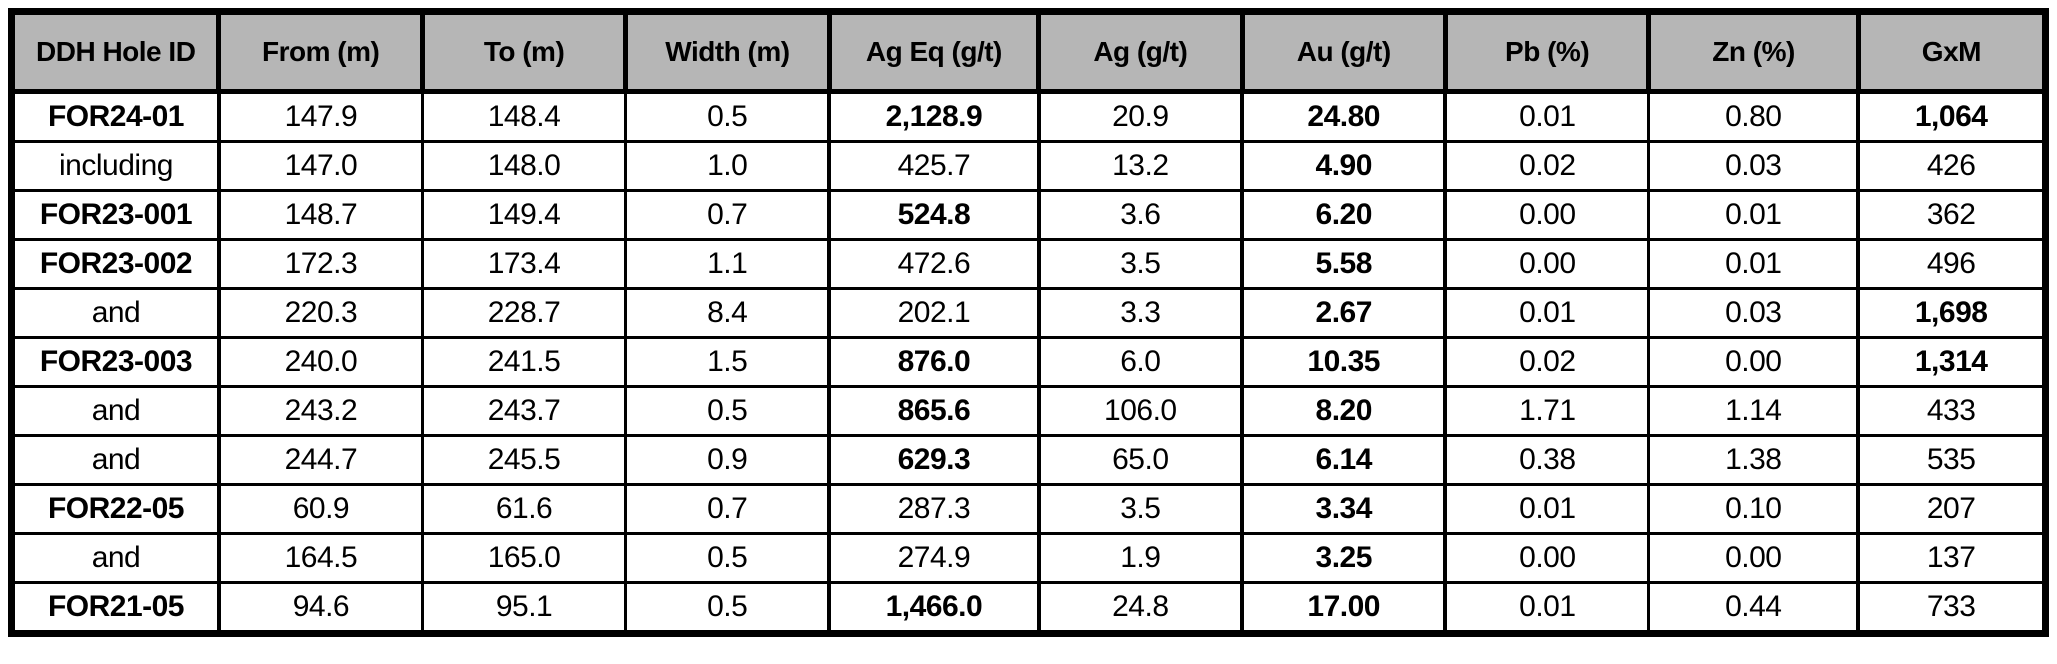 This screenshot has height=664, width=2057. Describe the element at coordinates (115, 215) in the screenshot. I see `hole-id-cell: FOR23-001` at that location.